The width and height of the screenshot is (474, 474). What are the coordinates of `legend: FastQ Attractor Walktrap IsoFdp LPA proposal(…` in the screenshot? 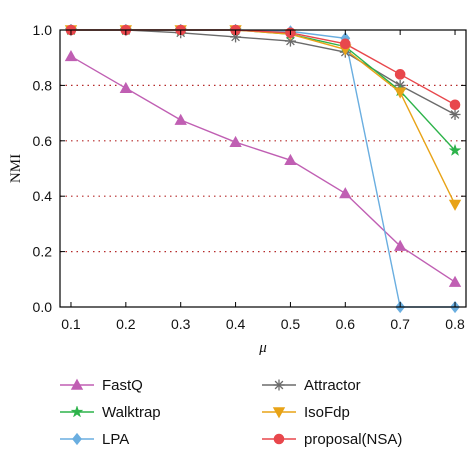 It's located at (231, 412).